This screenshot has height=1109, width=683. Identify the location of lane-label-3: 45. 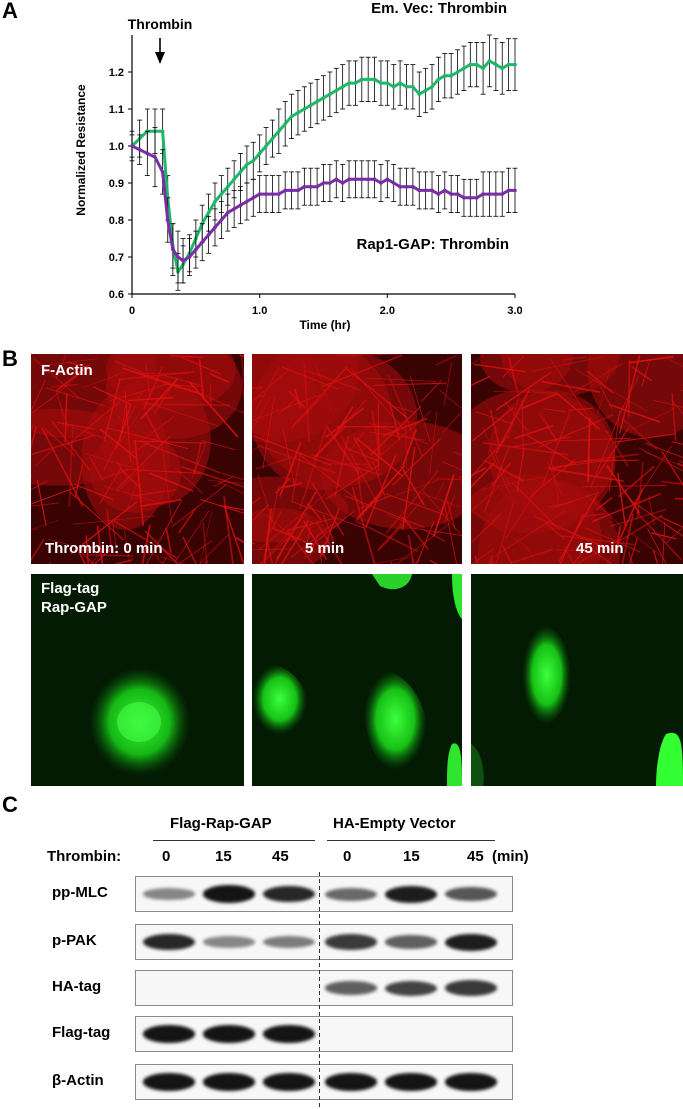
(280, 856).